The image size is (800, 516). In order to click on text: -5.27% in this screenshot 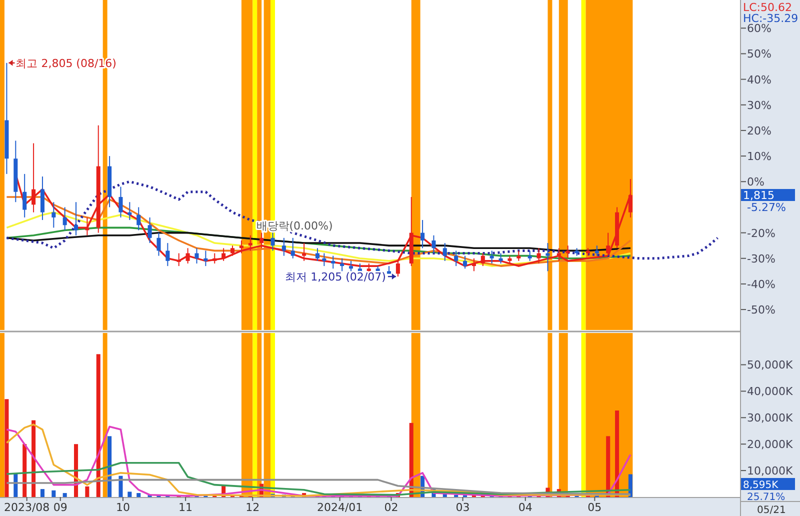, I will do `click(766, 207)`.